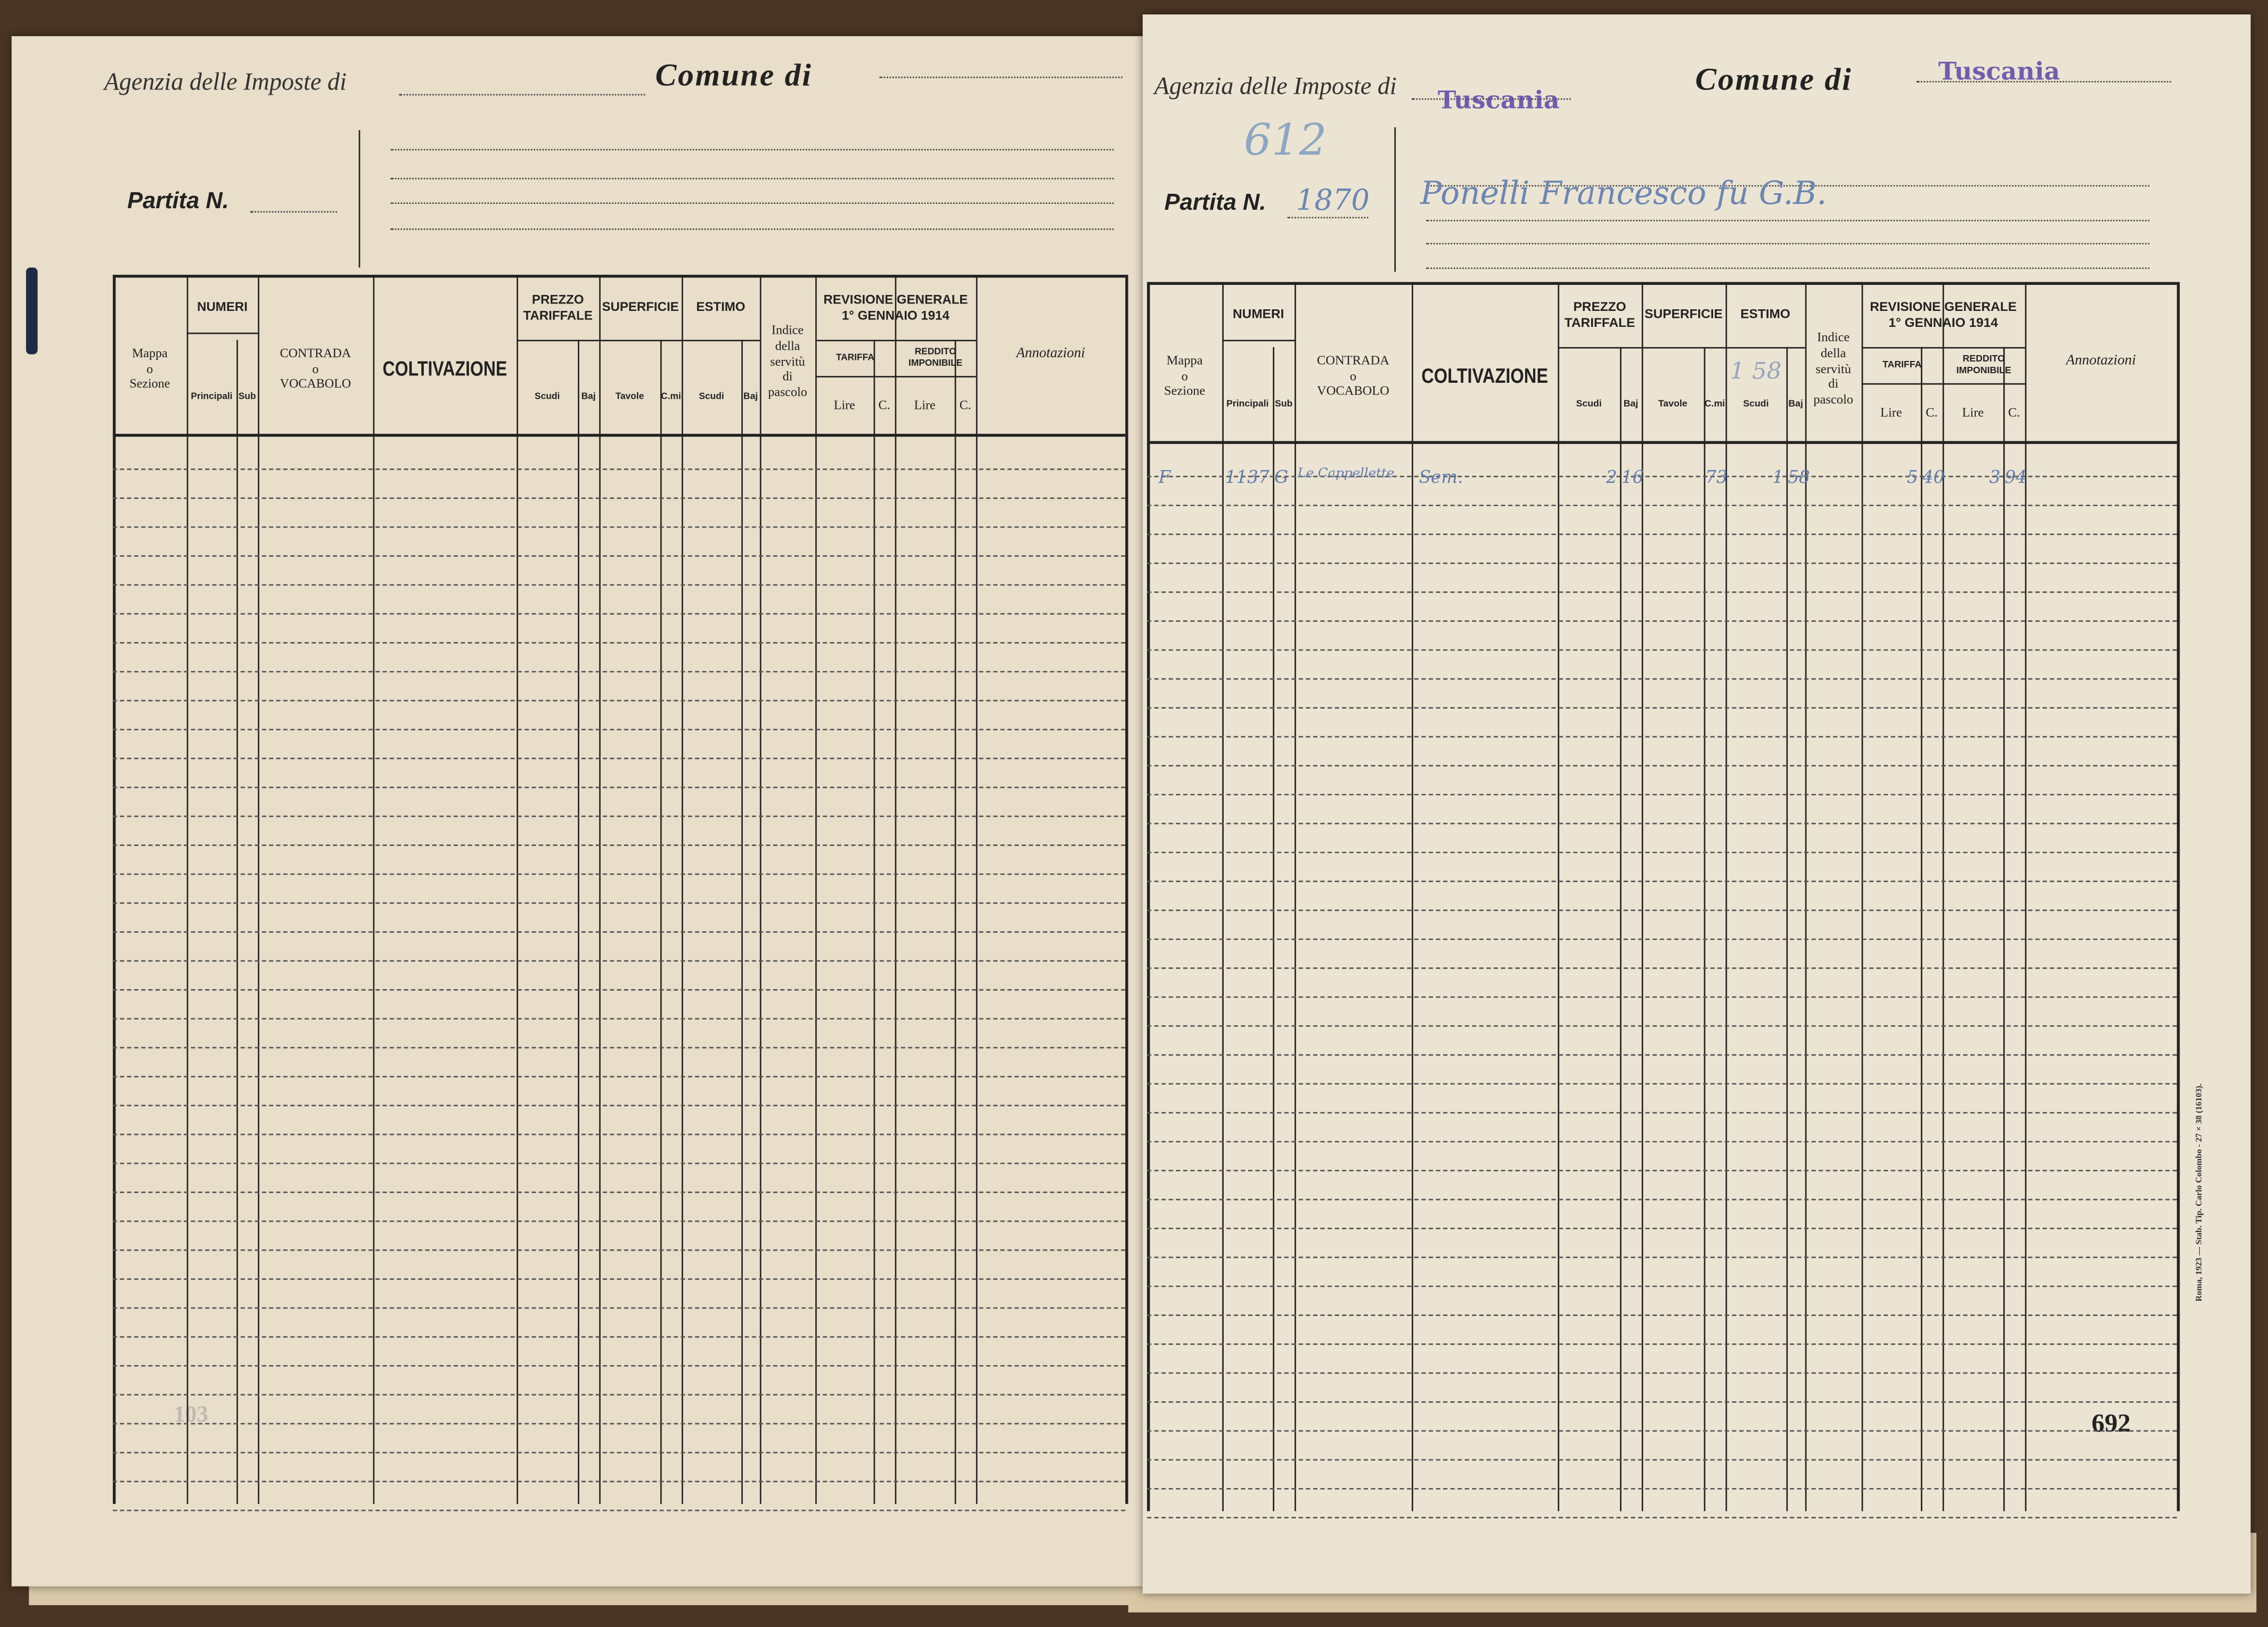  I want to click on cell-coltivazione: Sem., so click(1441, 477).